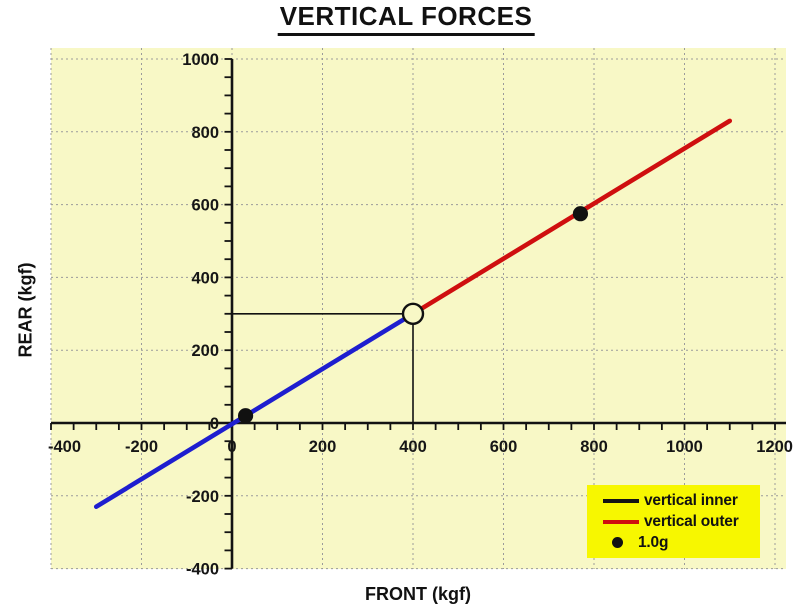 The image size is (800, 607). What do you see at coordinates (64, 447) in the screenshot?
I see `x-tick-label: -400` at bounding box center [64, 447].